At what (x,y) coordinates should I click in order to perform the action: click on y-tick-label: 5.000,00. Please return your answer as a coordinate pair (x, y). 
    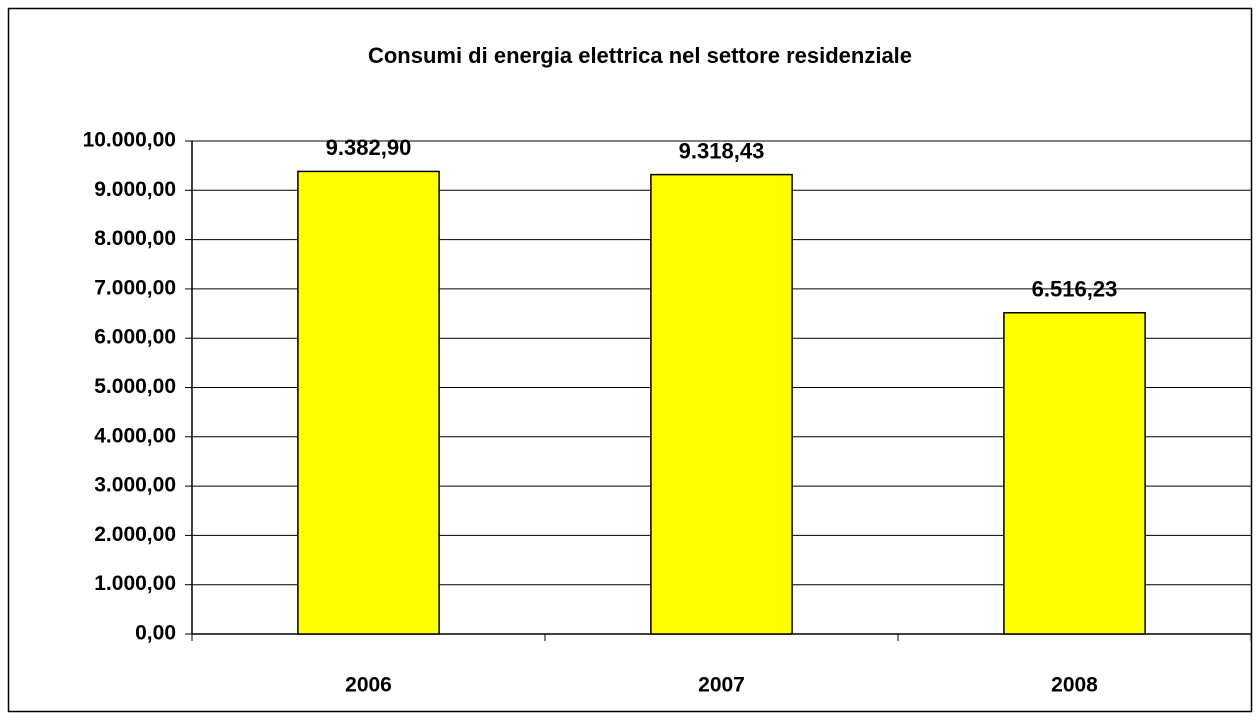
    Looking at the image, I should click on (135, 386).